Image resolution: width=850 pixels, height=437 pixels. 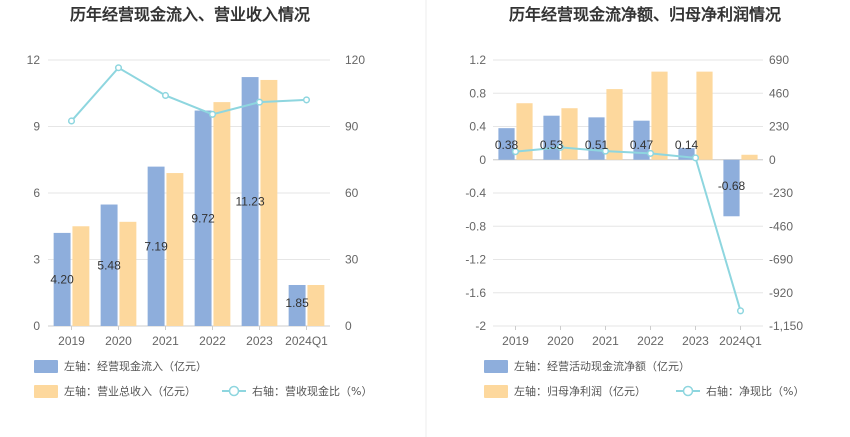 I want to click on right-axis-tick: -230, so click(x=781, y=193).